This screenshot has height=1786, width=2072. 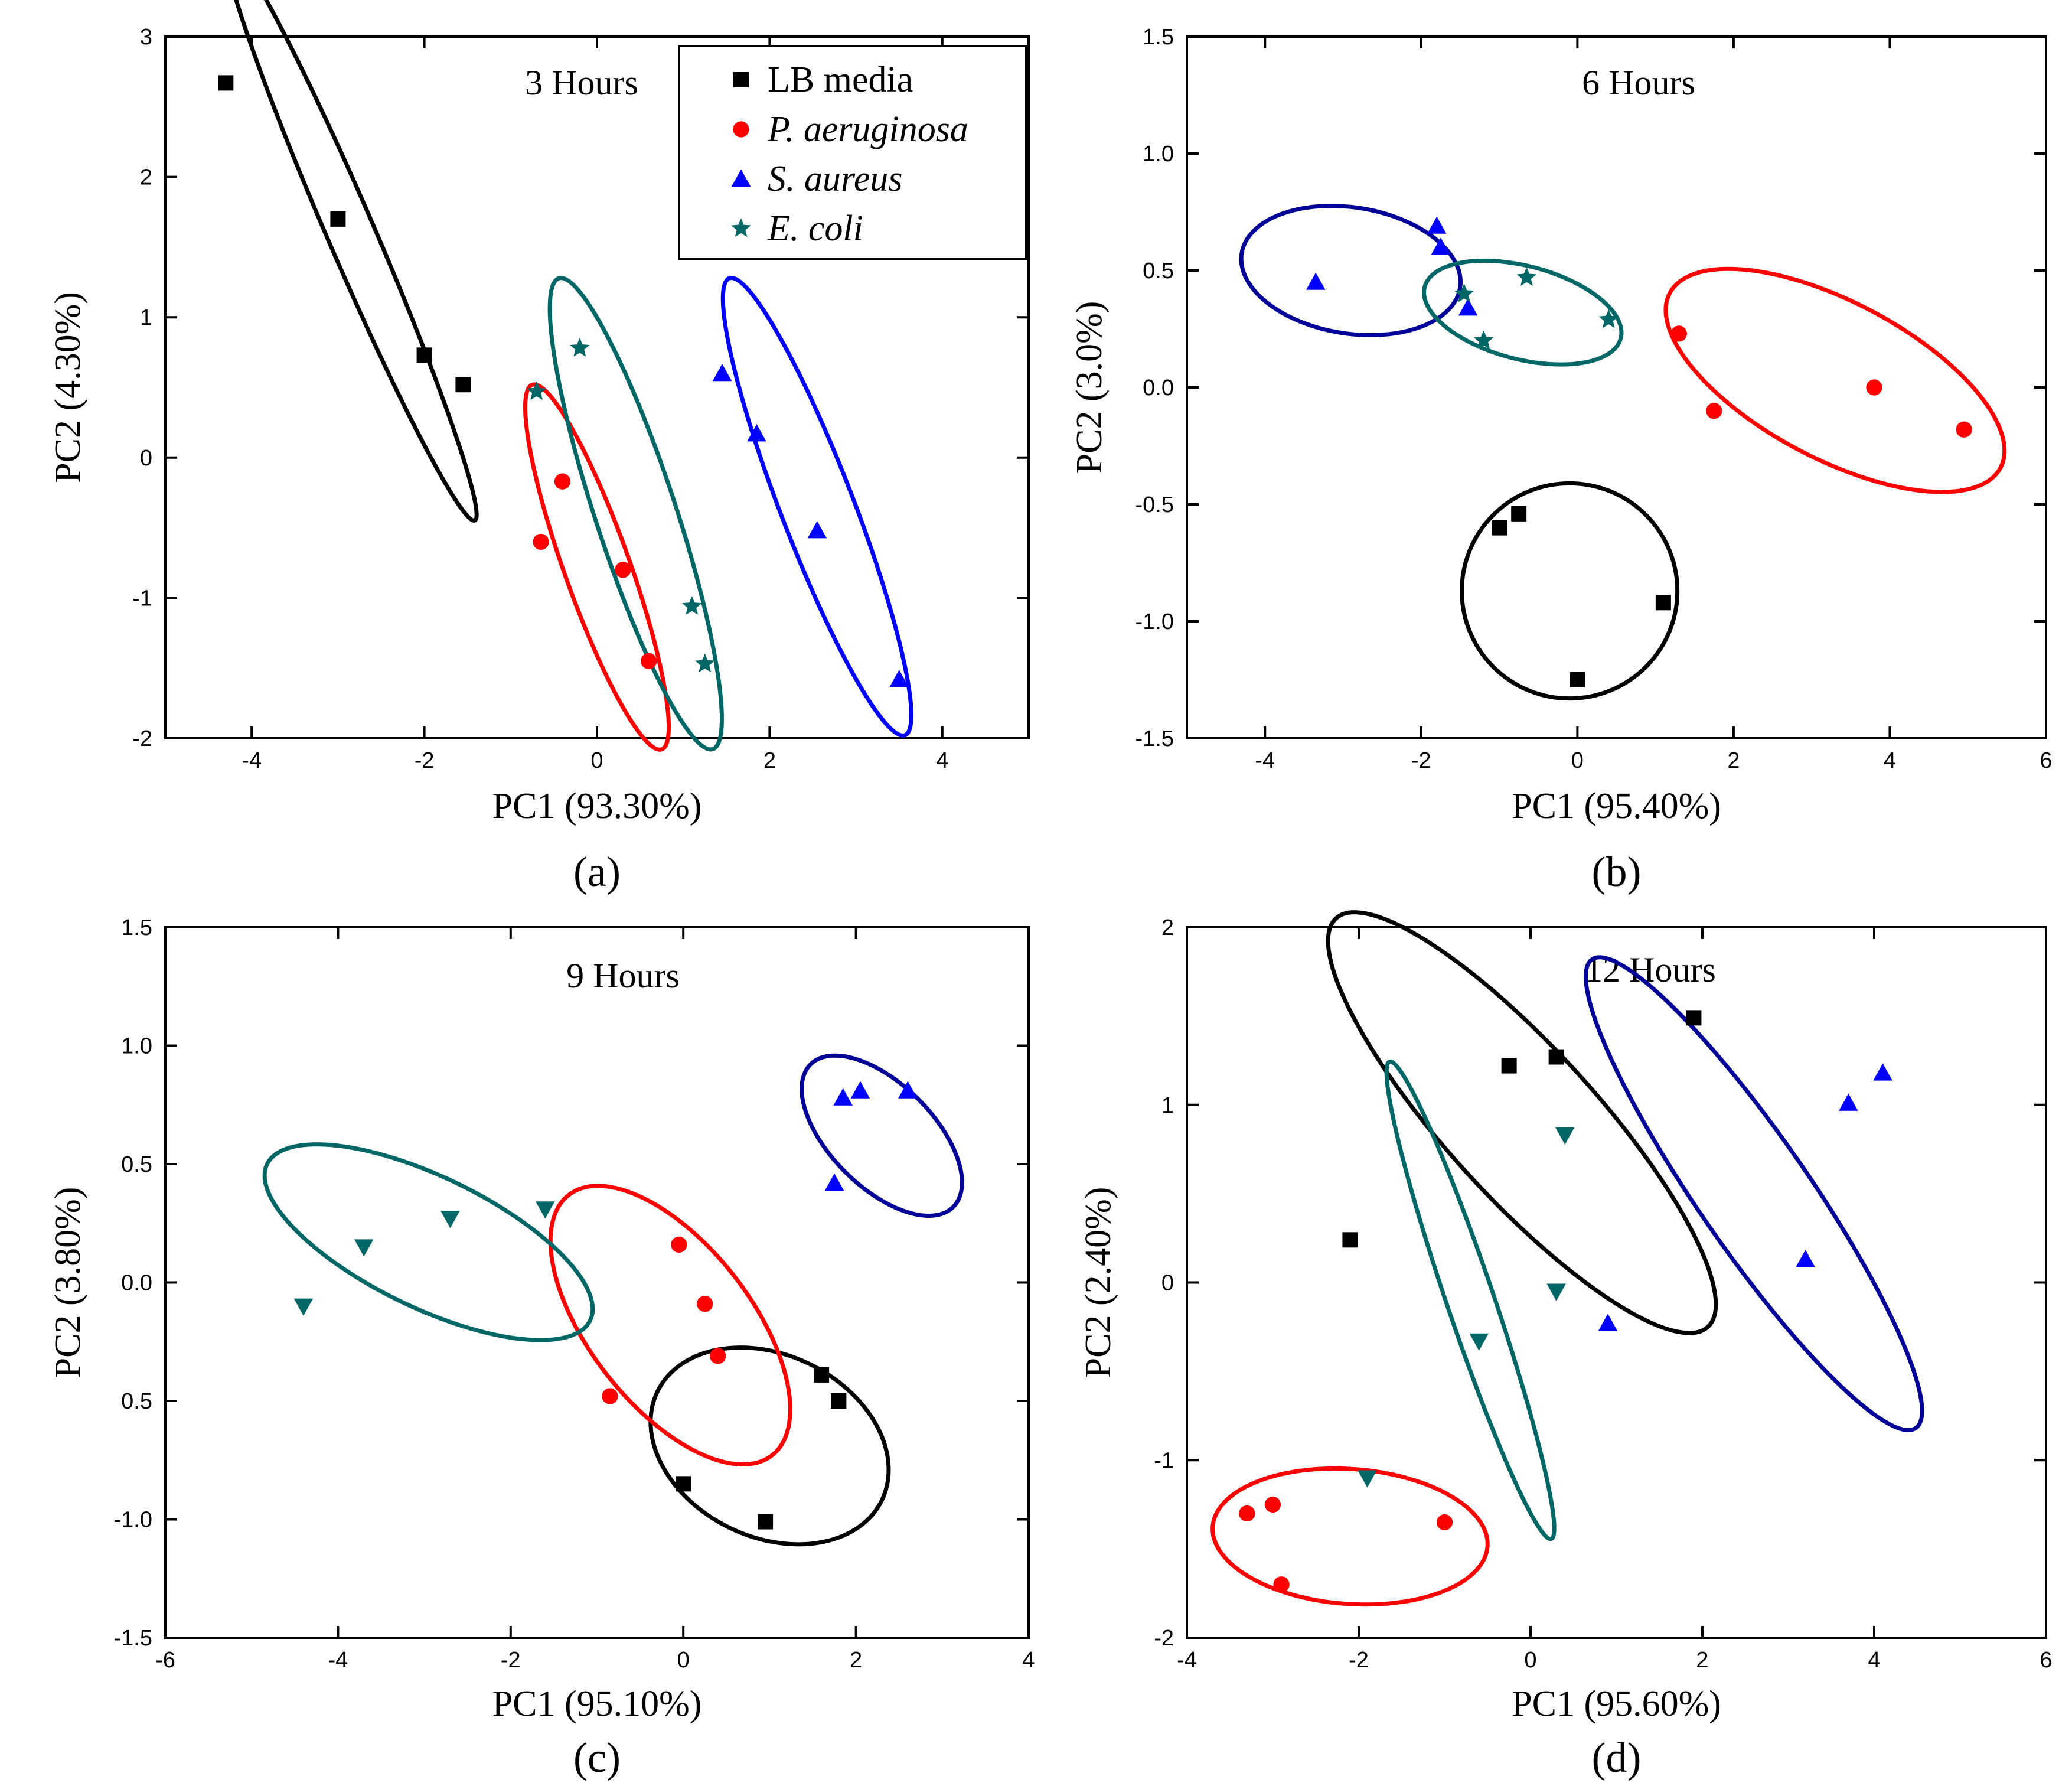 I want to click on panel-title: 9 Hours, so click(x=623, y=975).